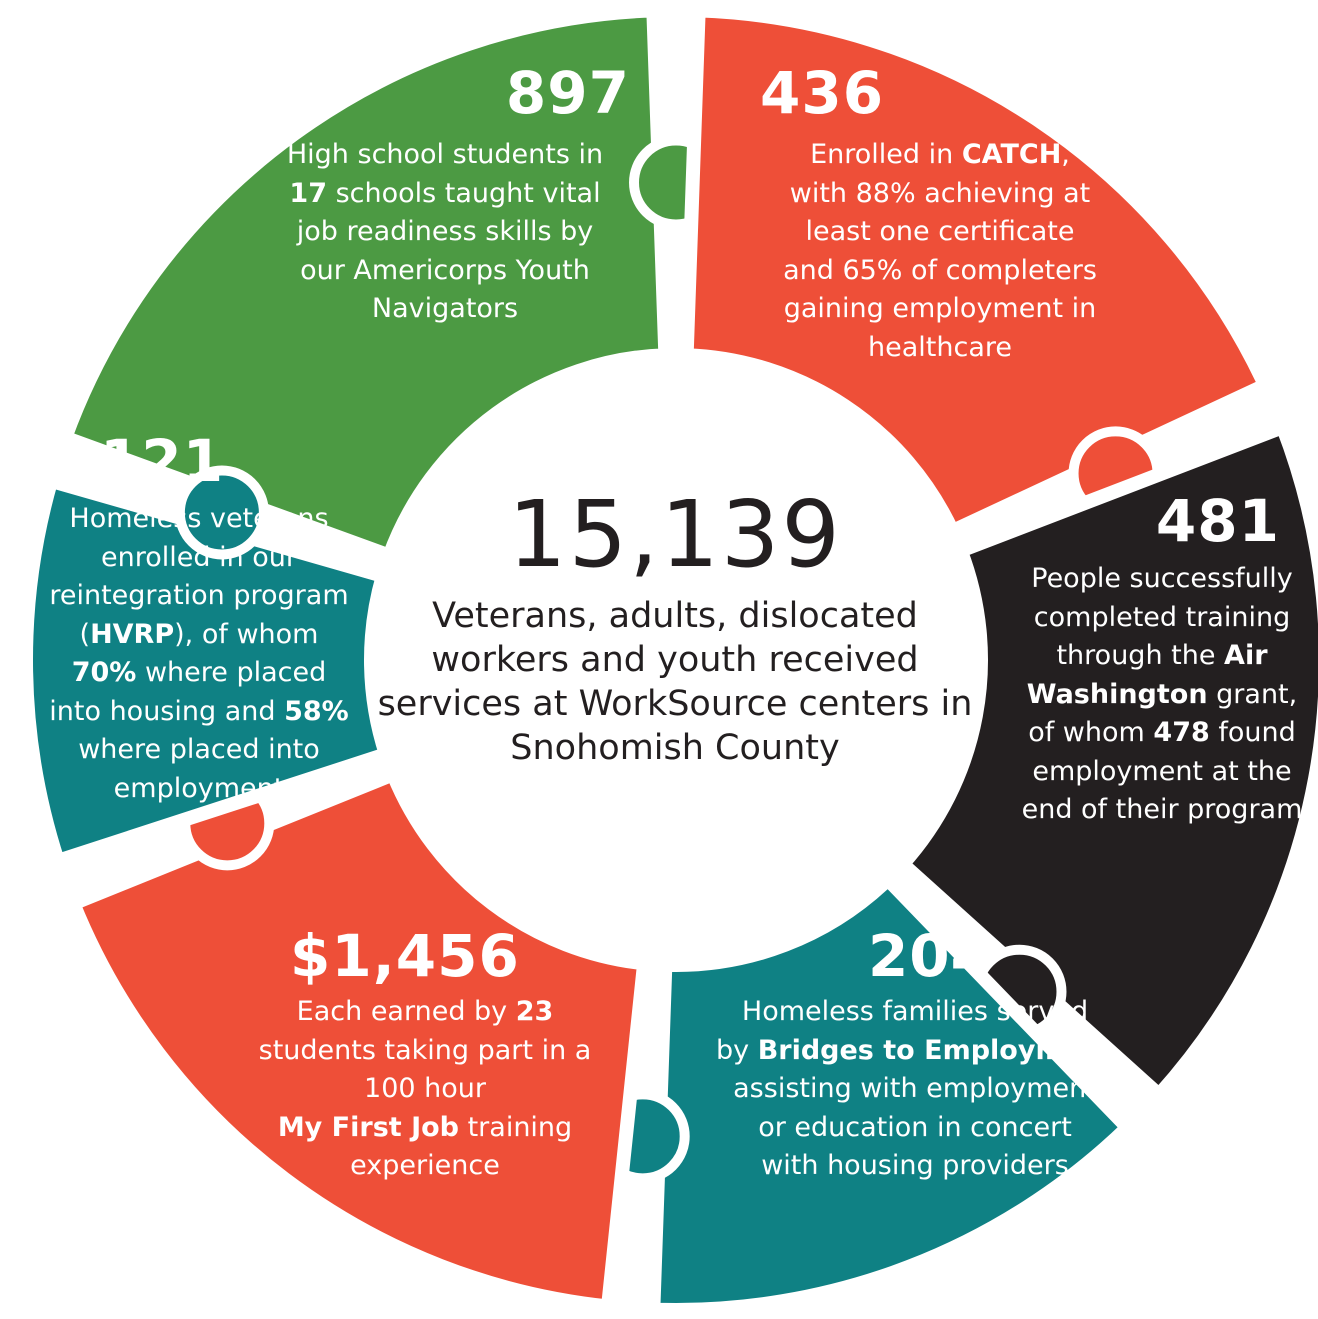 The image size is (1318, 1319). What do you see at coordinates (1011, 154) in the screenshot?
I see `emphasis-segment: CATCH` at bounding box center [1011, 154].